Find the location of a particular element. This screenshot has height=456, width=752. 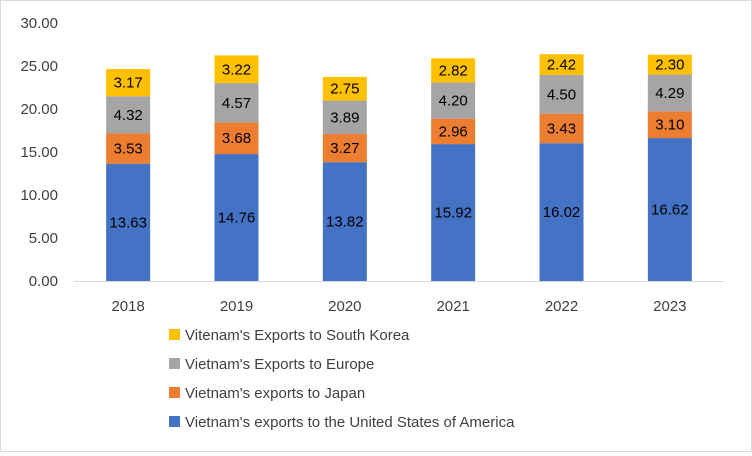

data-label: 3.53 is located at coordinates (128, 149).